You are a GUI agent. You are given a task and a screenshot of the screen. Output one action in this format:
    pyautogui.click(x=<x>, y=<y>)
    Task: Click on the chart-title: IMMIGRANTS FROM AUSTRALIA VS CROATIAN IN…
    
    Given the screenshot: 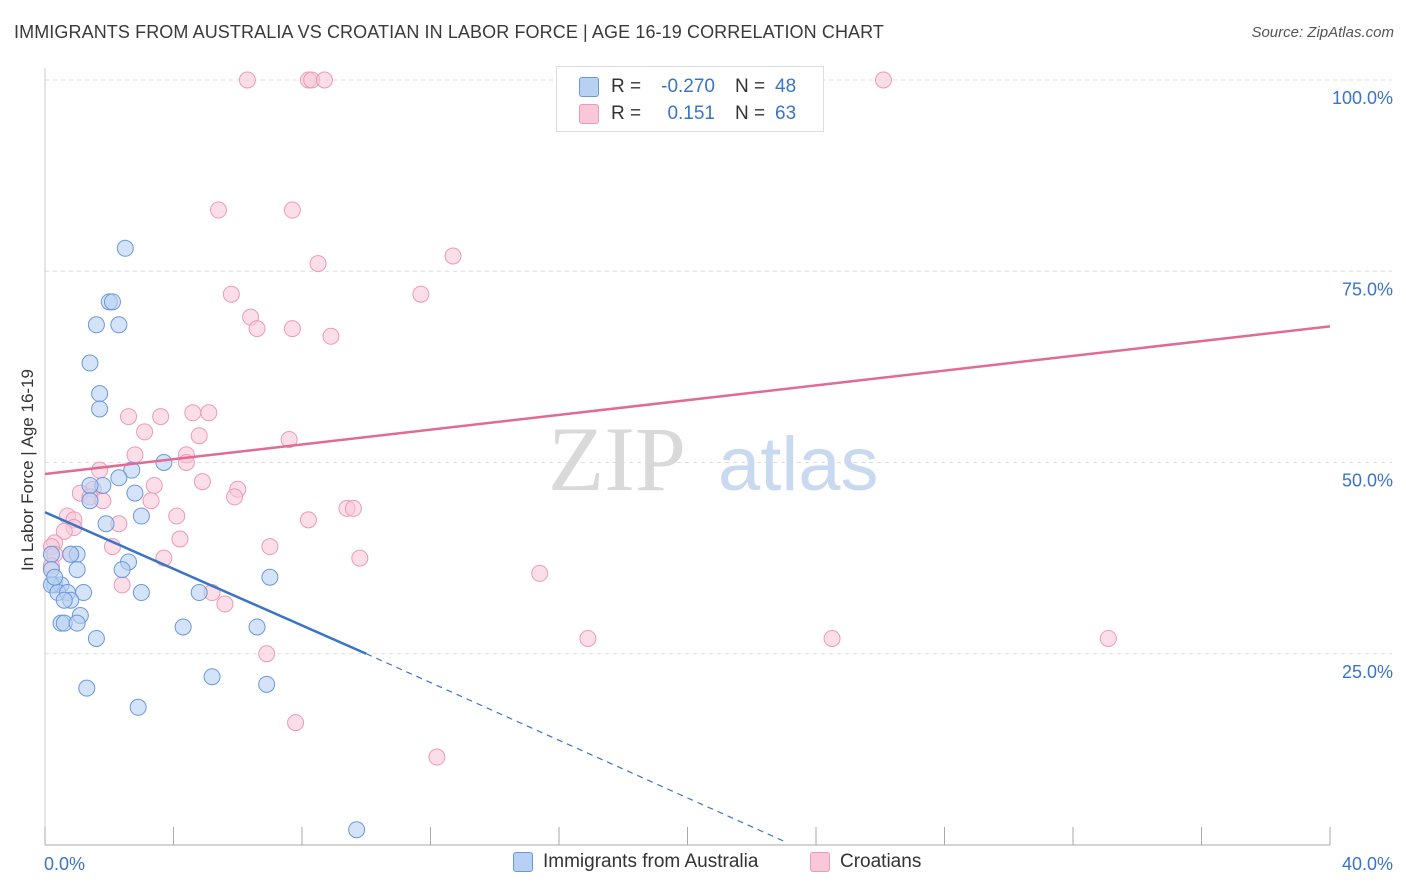 What is the action you would take?
    pyautogui.click(x=449, y=32)
    